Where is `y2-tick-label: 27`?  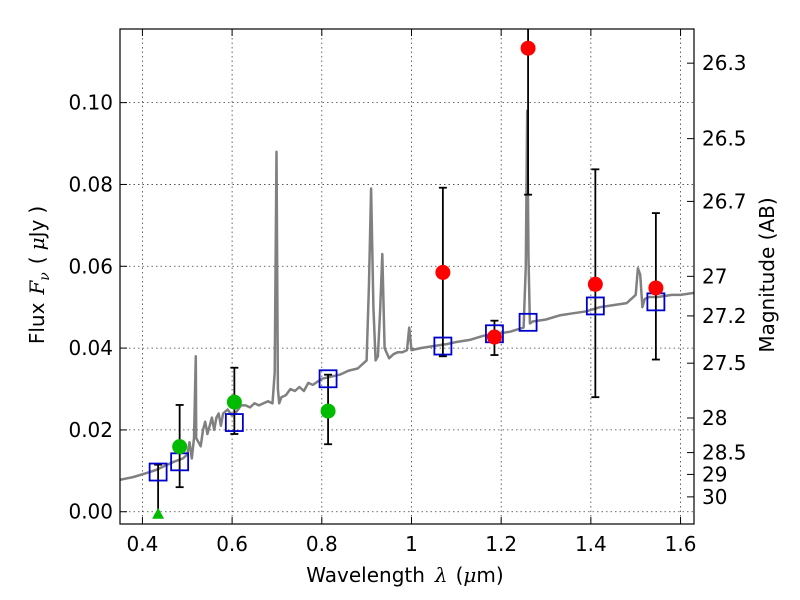
y2-tick-label: 27 is located at coordinates (714, 276).